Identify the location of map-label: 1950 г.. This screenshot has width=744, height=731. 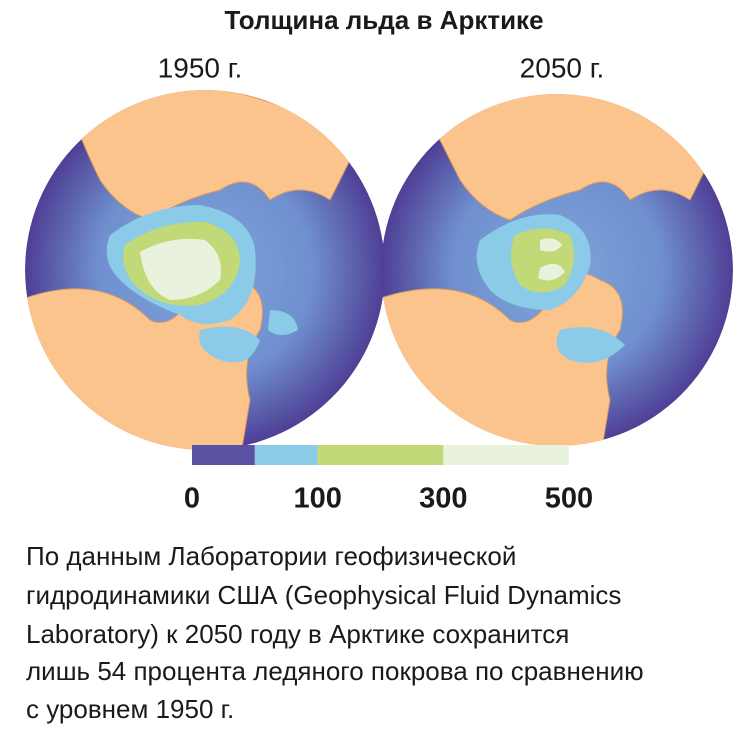
(200, 67).